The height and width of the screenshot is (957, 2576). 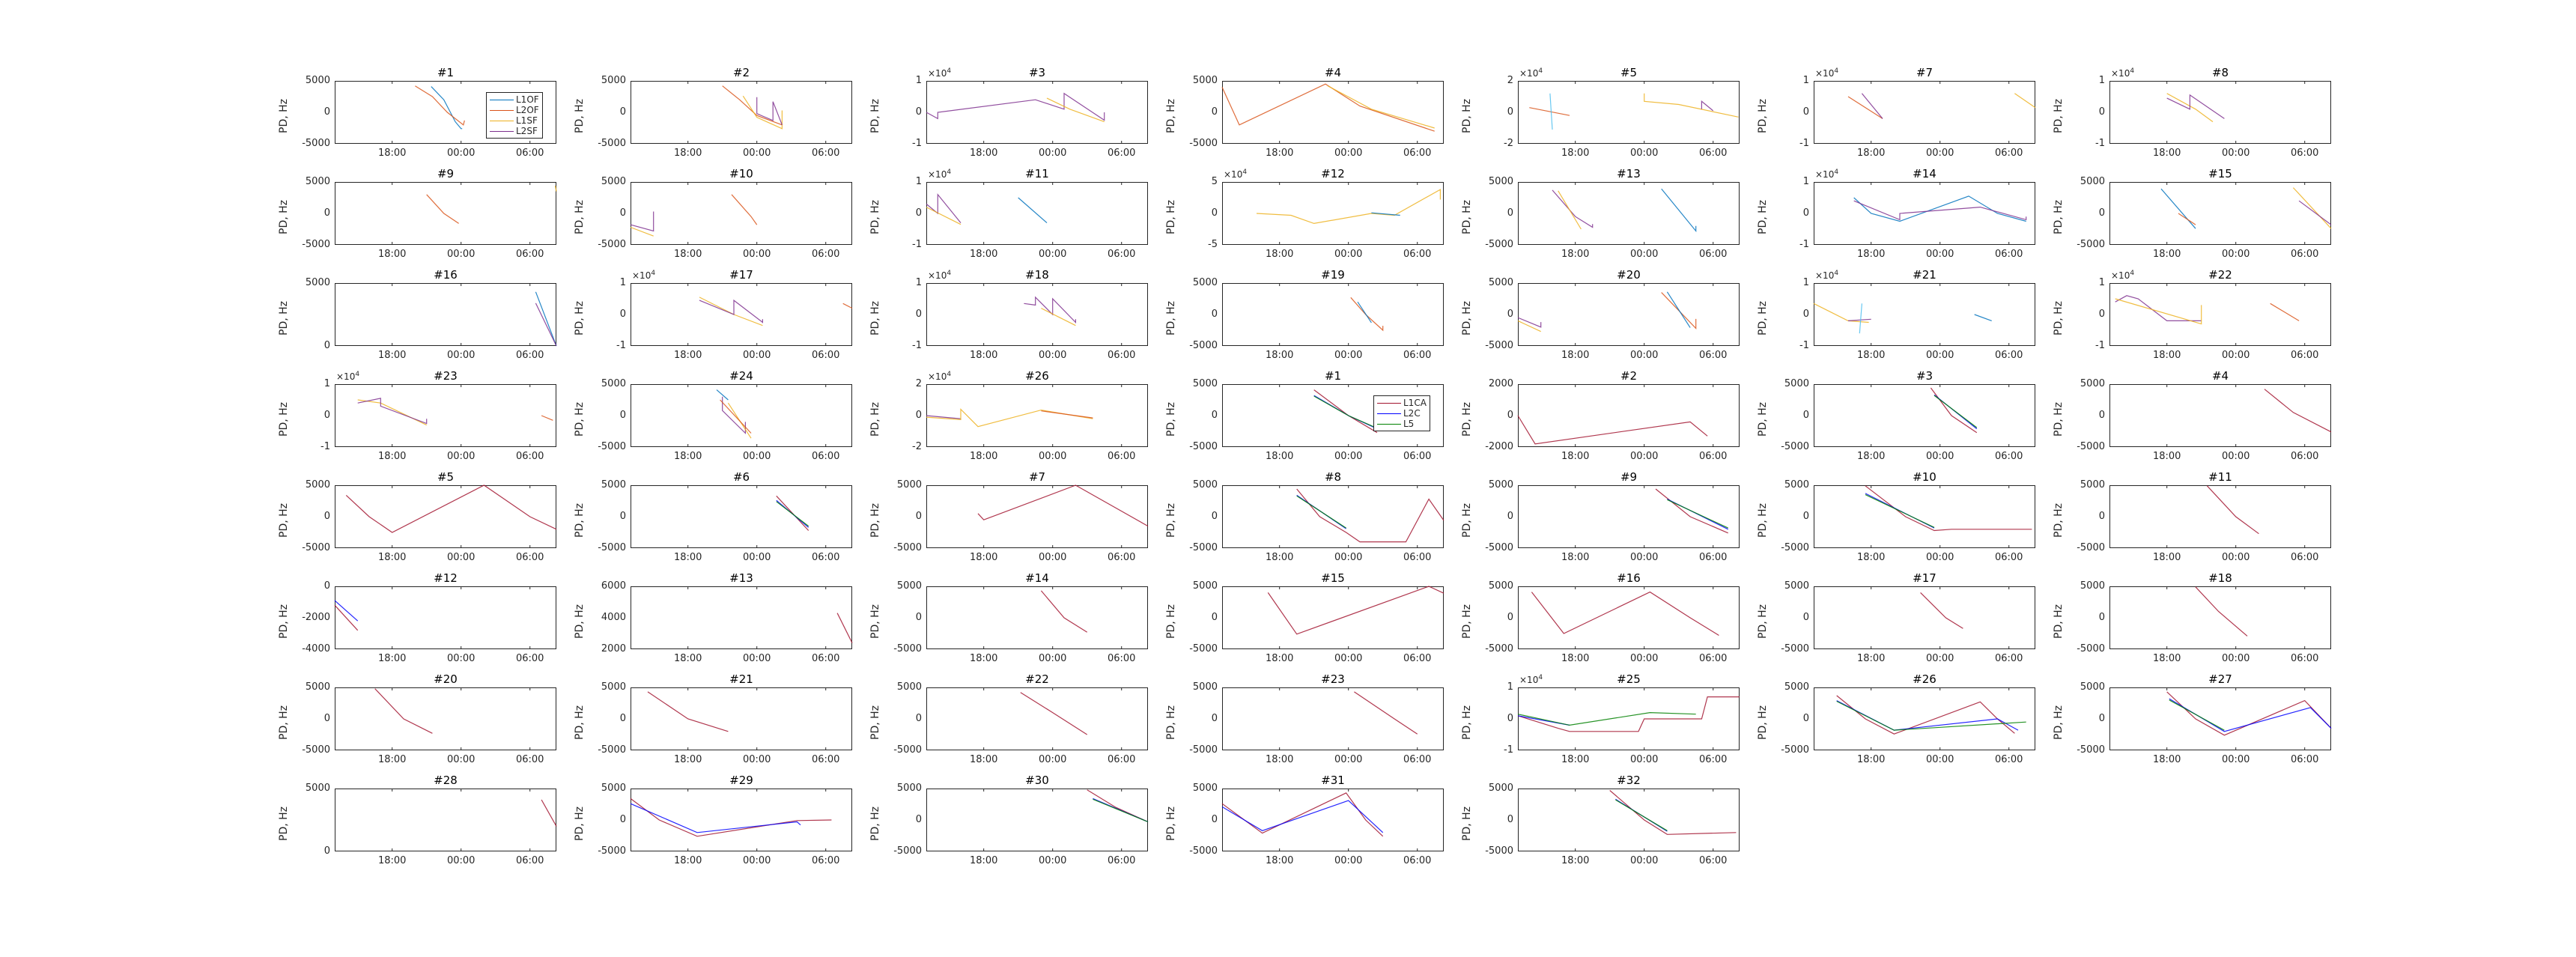 What do you see at coordinates (1629, 174) in the screenshot?
I see `subplot-title: #13` at bounding box center [1629, 174].